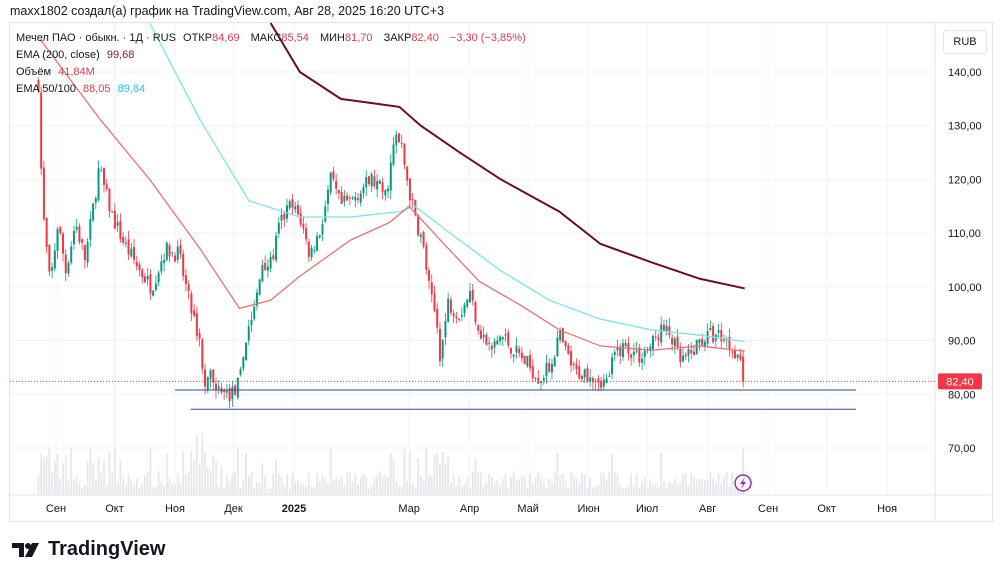 The image size is (1000, 578). Describe the element at coordinates (962, 342) in the screenshot. I see `y-tick-label: 90,00` at that location.